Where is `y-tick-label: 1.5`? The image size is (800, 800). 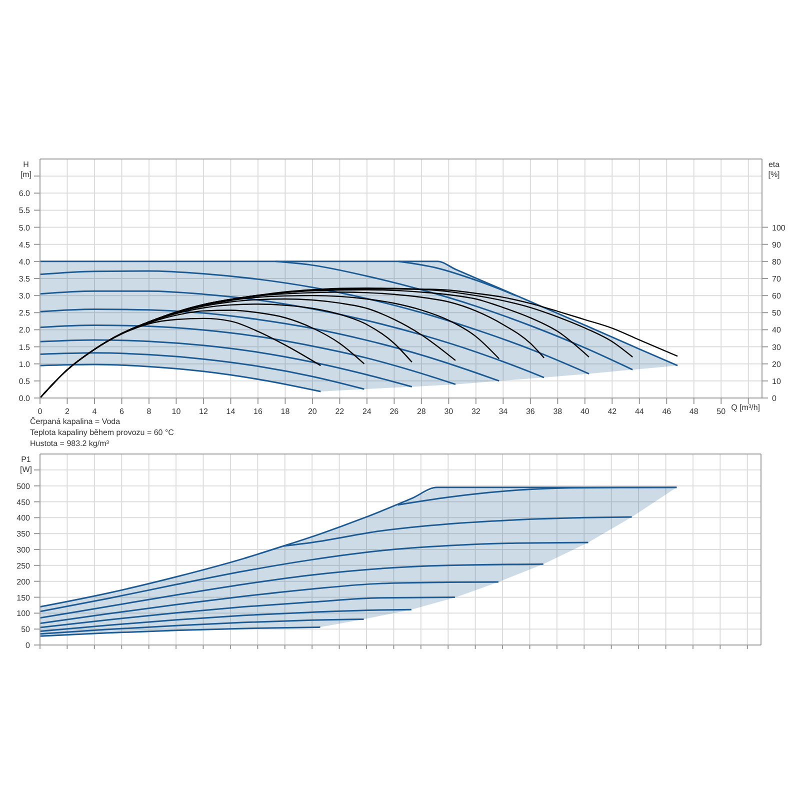
y-tick-label: 1.5 is located at coordinates (24, 347).